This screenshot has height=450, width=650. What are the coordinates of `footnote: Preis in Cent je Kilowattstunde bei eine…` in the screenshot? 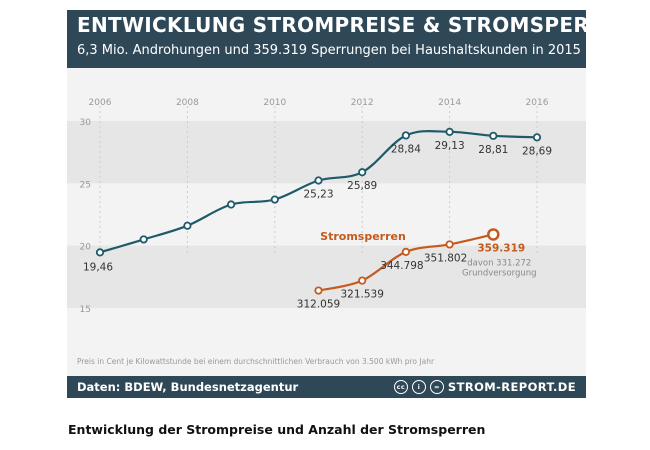 It's located at (256, 361).